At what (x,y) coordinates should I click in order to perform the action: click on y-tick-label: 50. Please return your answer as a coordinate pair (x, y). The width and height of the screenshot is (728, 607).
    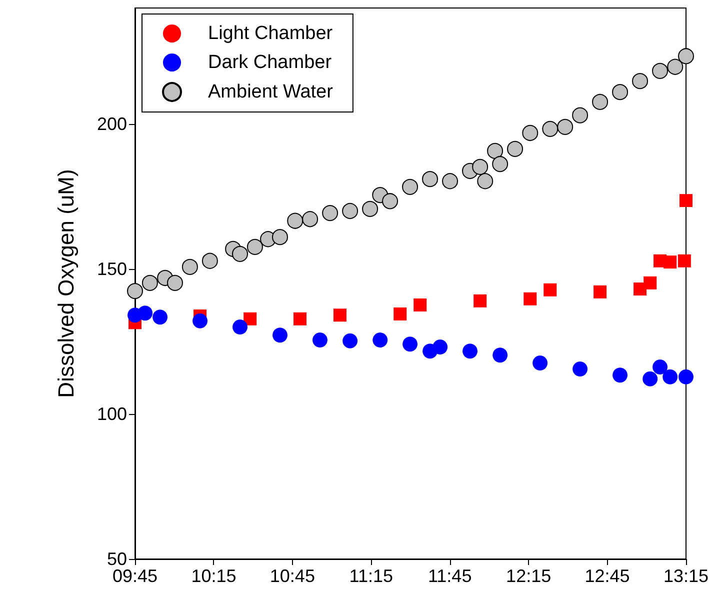
    Looking at the image, I should click on (116, 559).